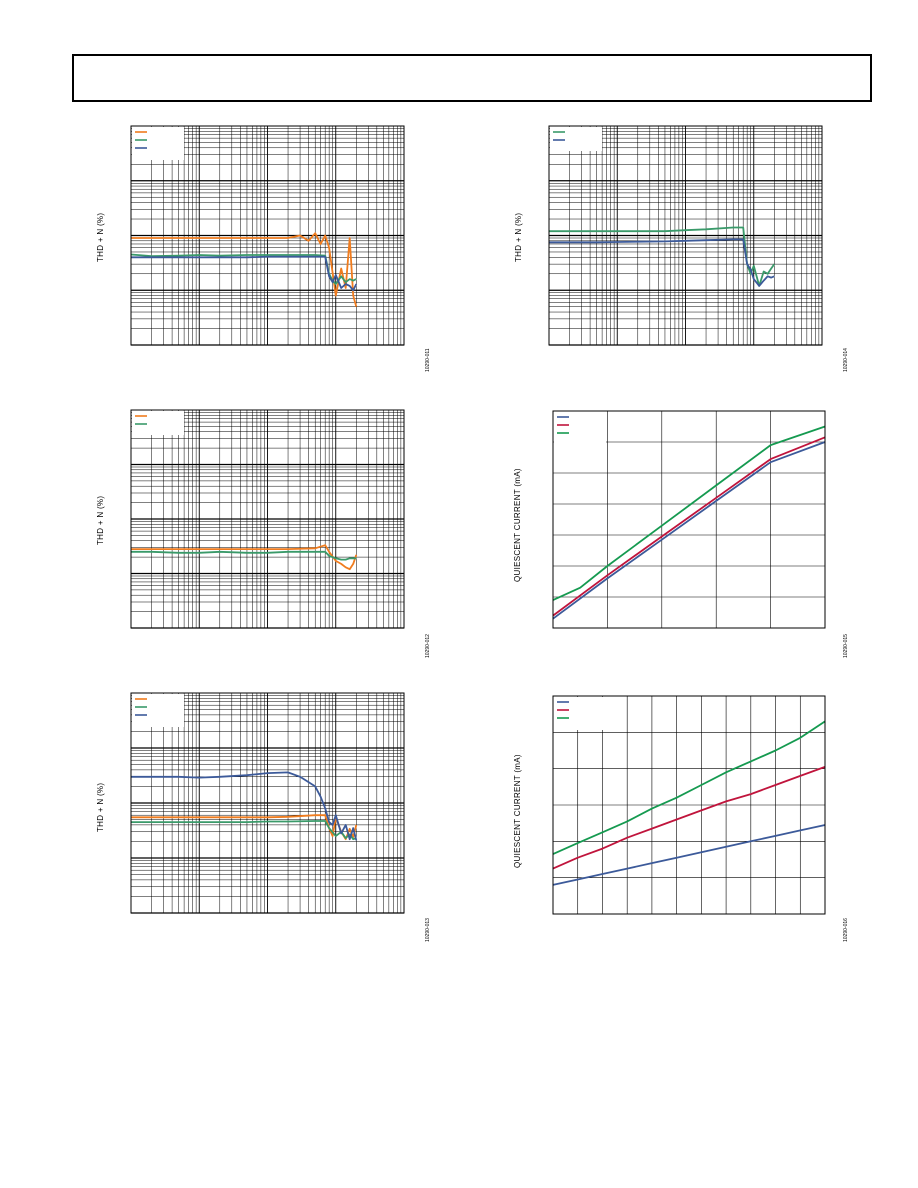 Image resolution: width=918 pixels, height=1188 pixels. What do you see at coordinates (472, 78) in the screenshot?
I see `page-header-box` at bounding box center [472, 78].